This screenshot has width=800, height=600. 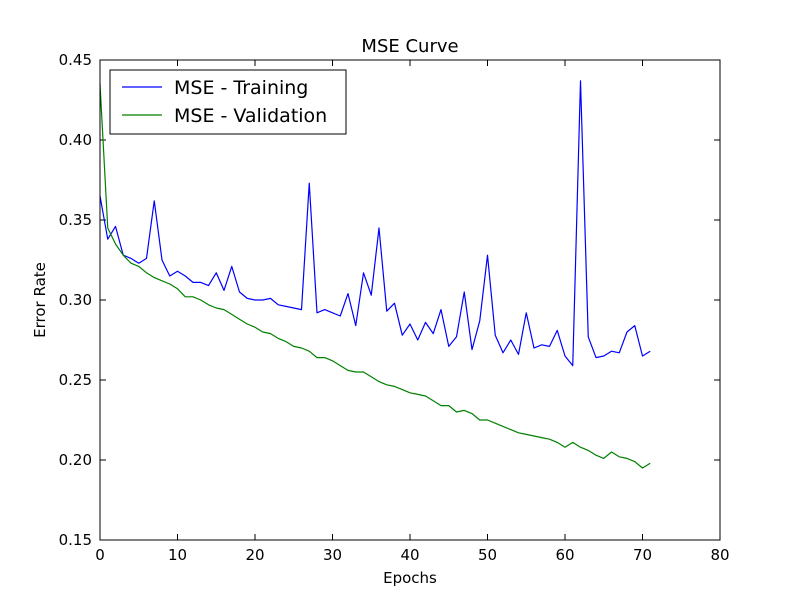 I want to click on legend-box, so click(x=228, y=102).